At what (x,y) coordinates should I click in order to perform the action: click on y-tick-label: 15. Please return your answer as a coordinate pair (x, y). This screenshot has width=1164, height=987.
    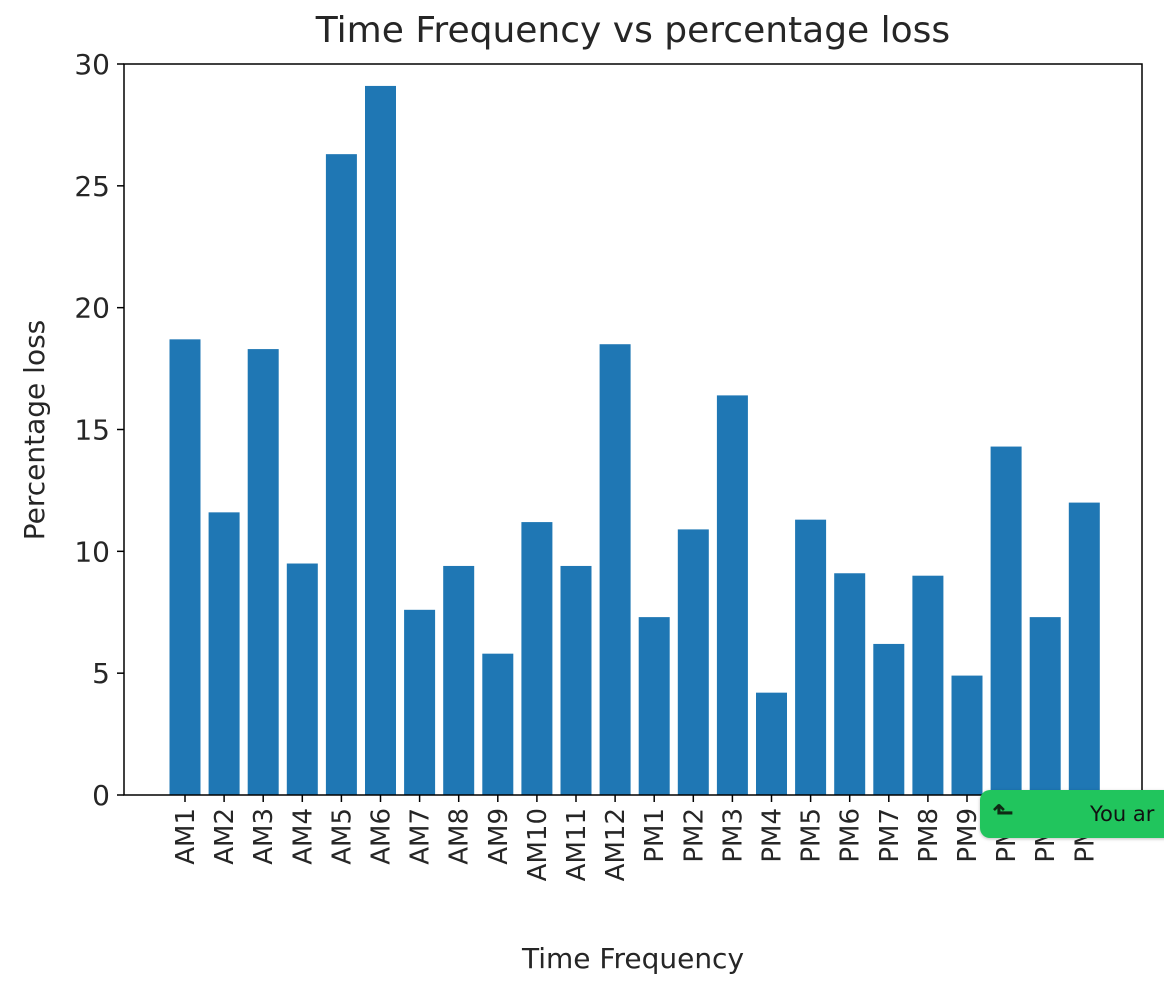
    Looking at the image, I should click on (92, 430).